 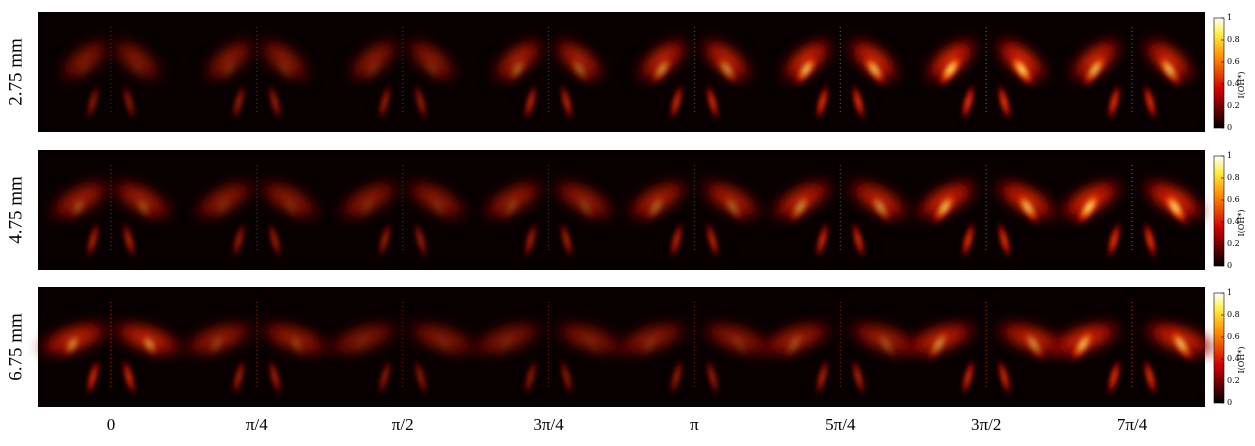 I want to click on row-label: 4.75 mm, so click(x=15, y=210).